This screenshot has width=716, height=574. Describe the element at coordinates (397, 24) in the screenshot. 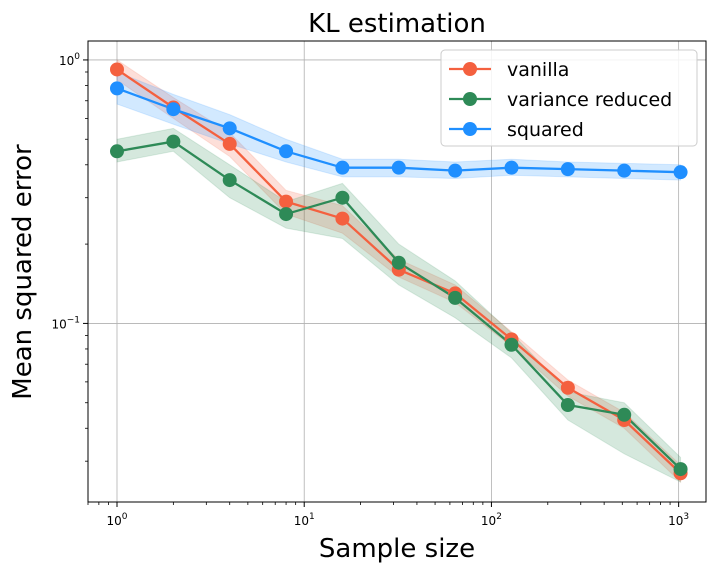

I see `chart-title: KL estimation` at that location.